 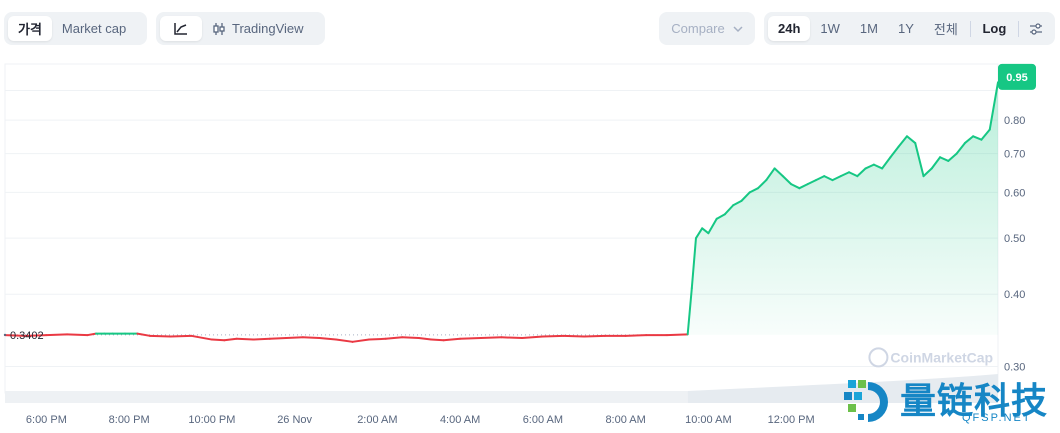 What do you see at coordinates (1036, 28) in the screenshot?
I see `sliders-icon` at bounding box center [1036, 28].